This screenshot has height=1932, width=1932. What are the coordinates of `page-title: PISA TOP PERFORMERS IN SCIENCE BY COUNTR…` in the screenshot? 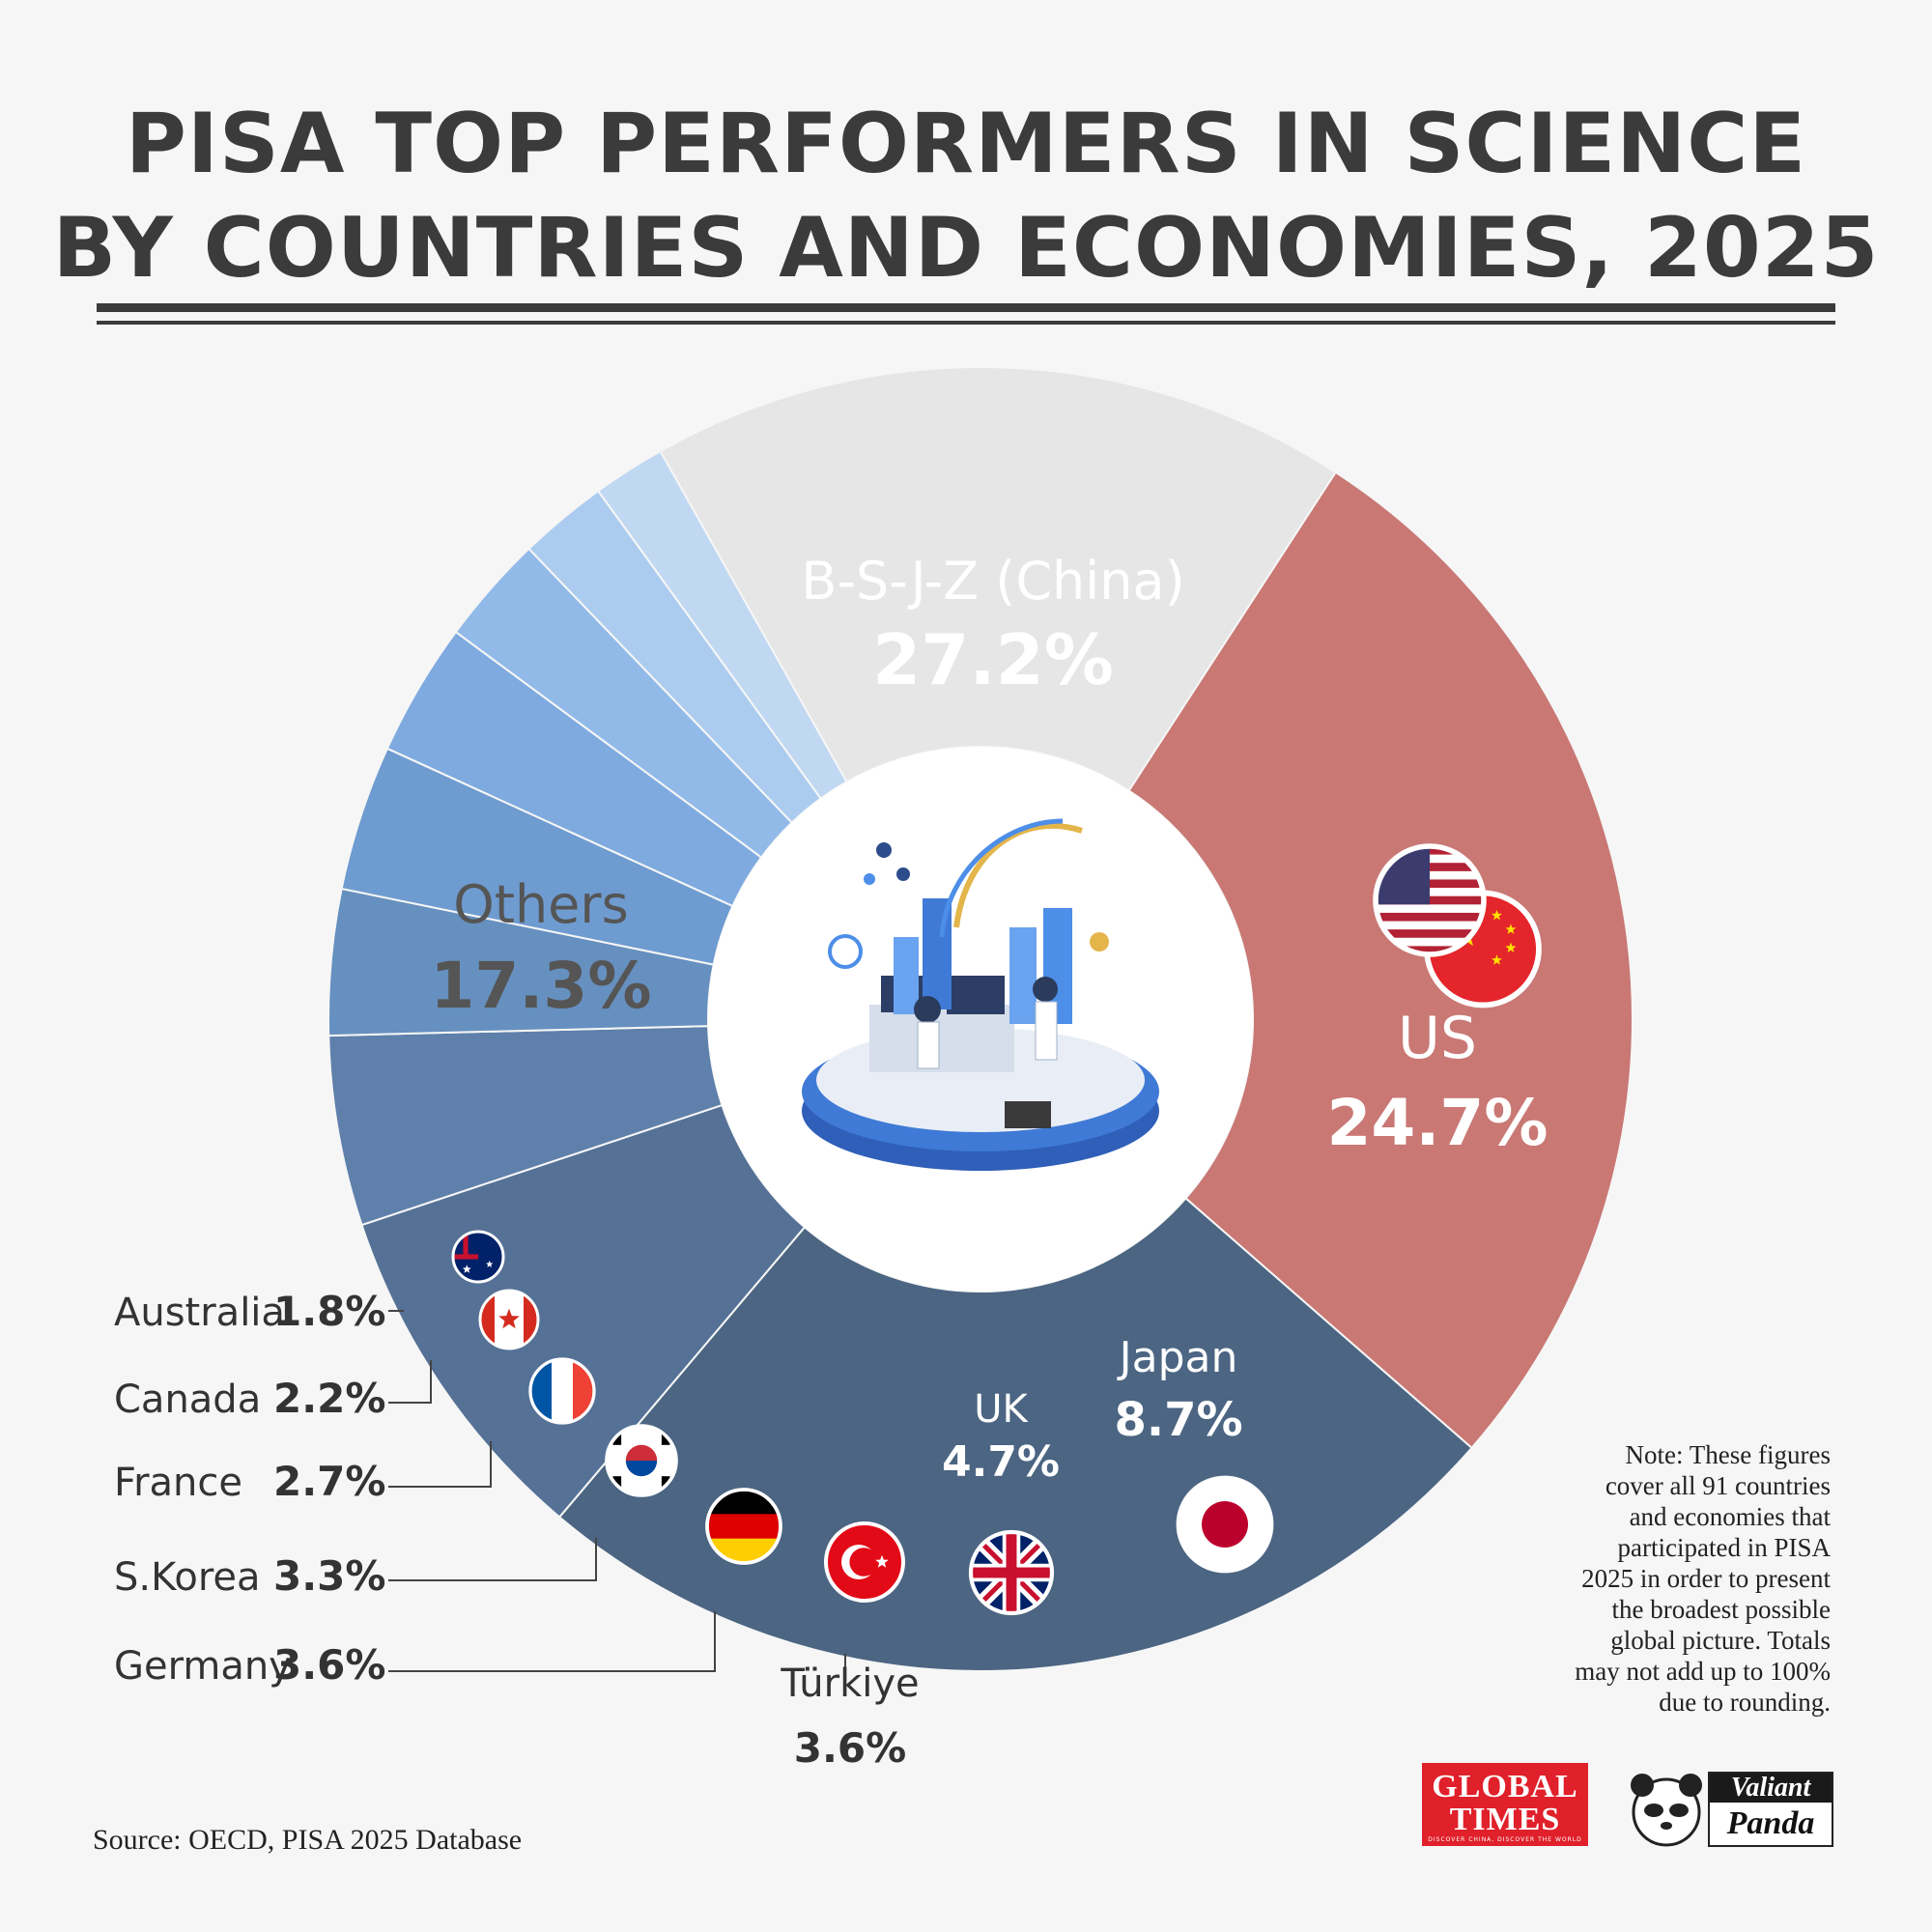 It's located at (966, 196).